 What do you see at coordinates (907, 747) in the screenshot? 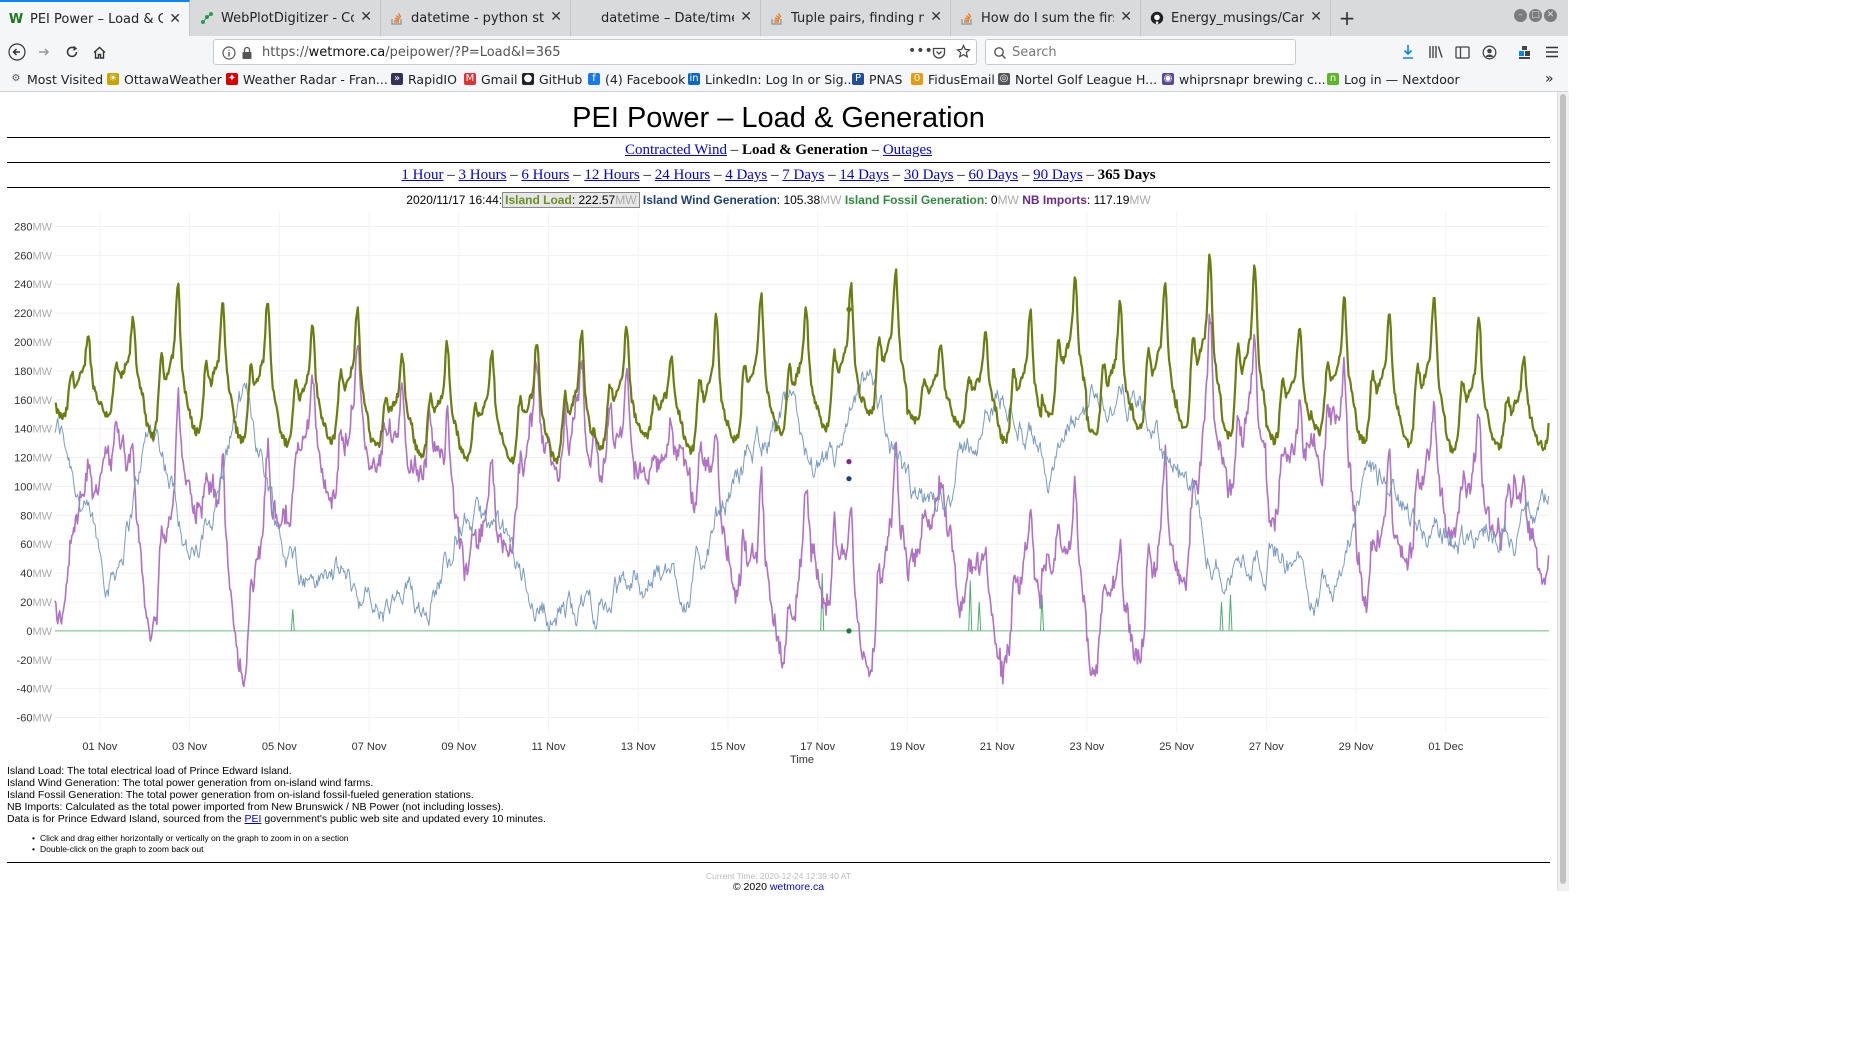
I see `x-tick-label: 19 Nov` at bounding box center [907, 747].